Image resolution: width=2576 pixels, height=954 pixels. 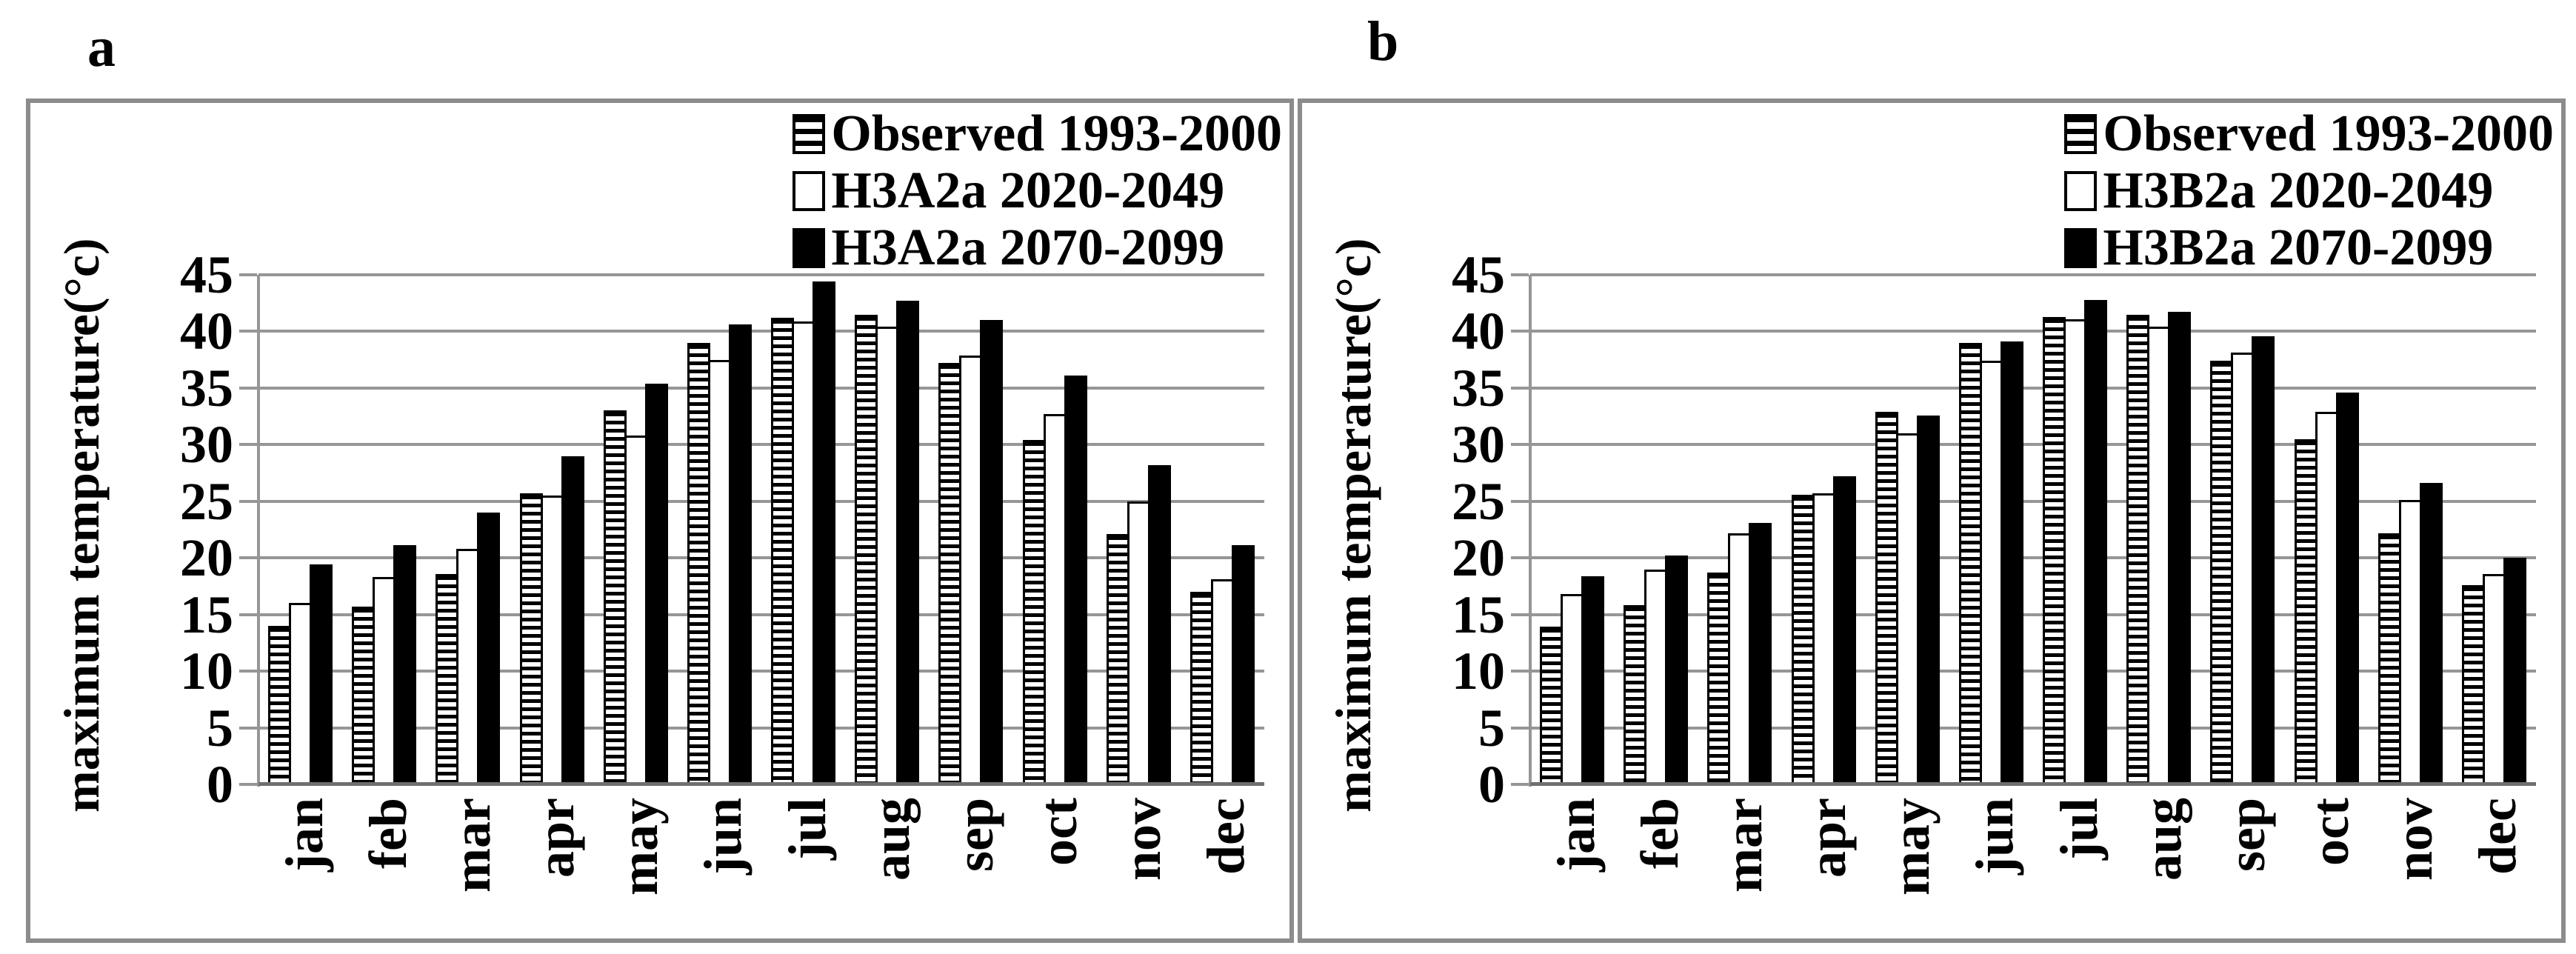 What do you see at coordinates (1037, 191) in the screenshot?
I see `legend-row-white: H3A2a 2020-2049` at bounding box center [1037, 191].